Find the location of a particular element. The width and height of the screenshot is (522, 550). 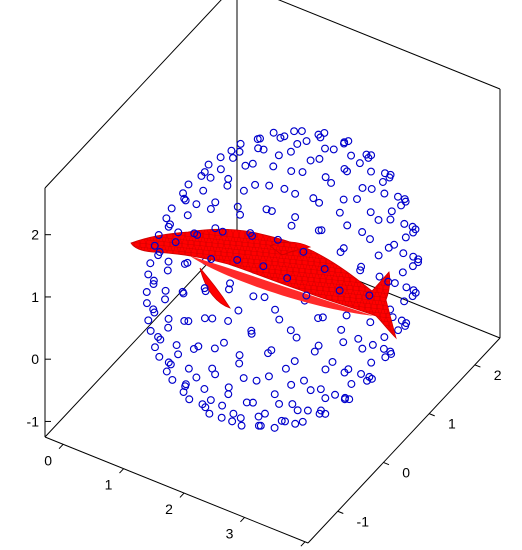

x-tick-label: 0 is located at coordinates (48, 460).